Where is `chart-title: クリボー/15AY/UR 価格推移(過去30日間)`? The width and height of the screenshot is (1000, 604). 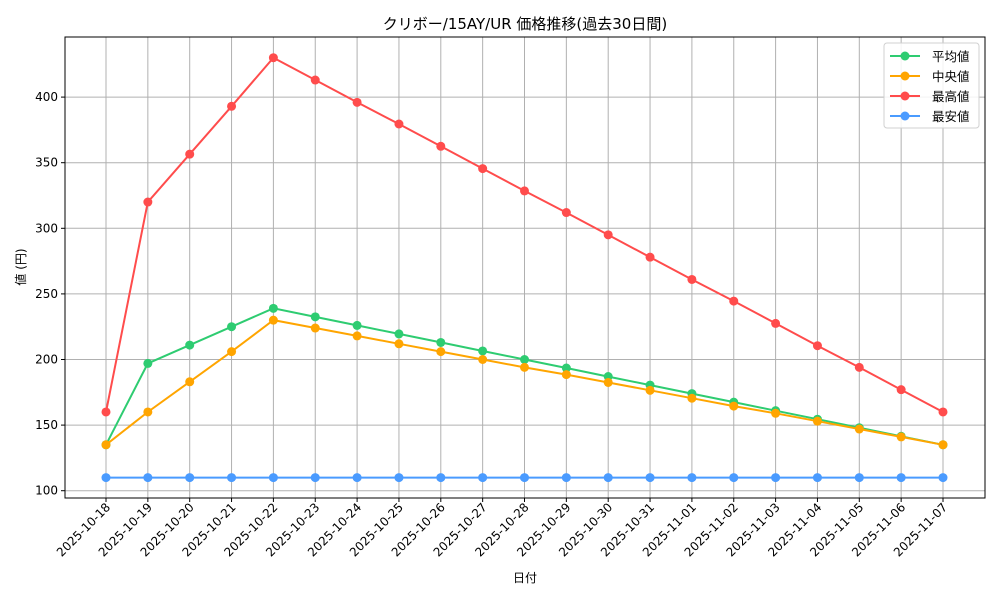 chart-title: クリボー/15AY/UR 価格推移(過去30日間) is located at coordinates (525, 24).